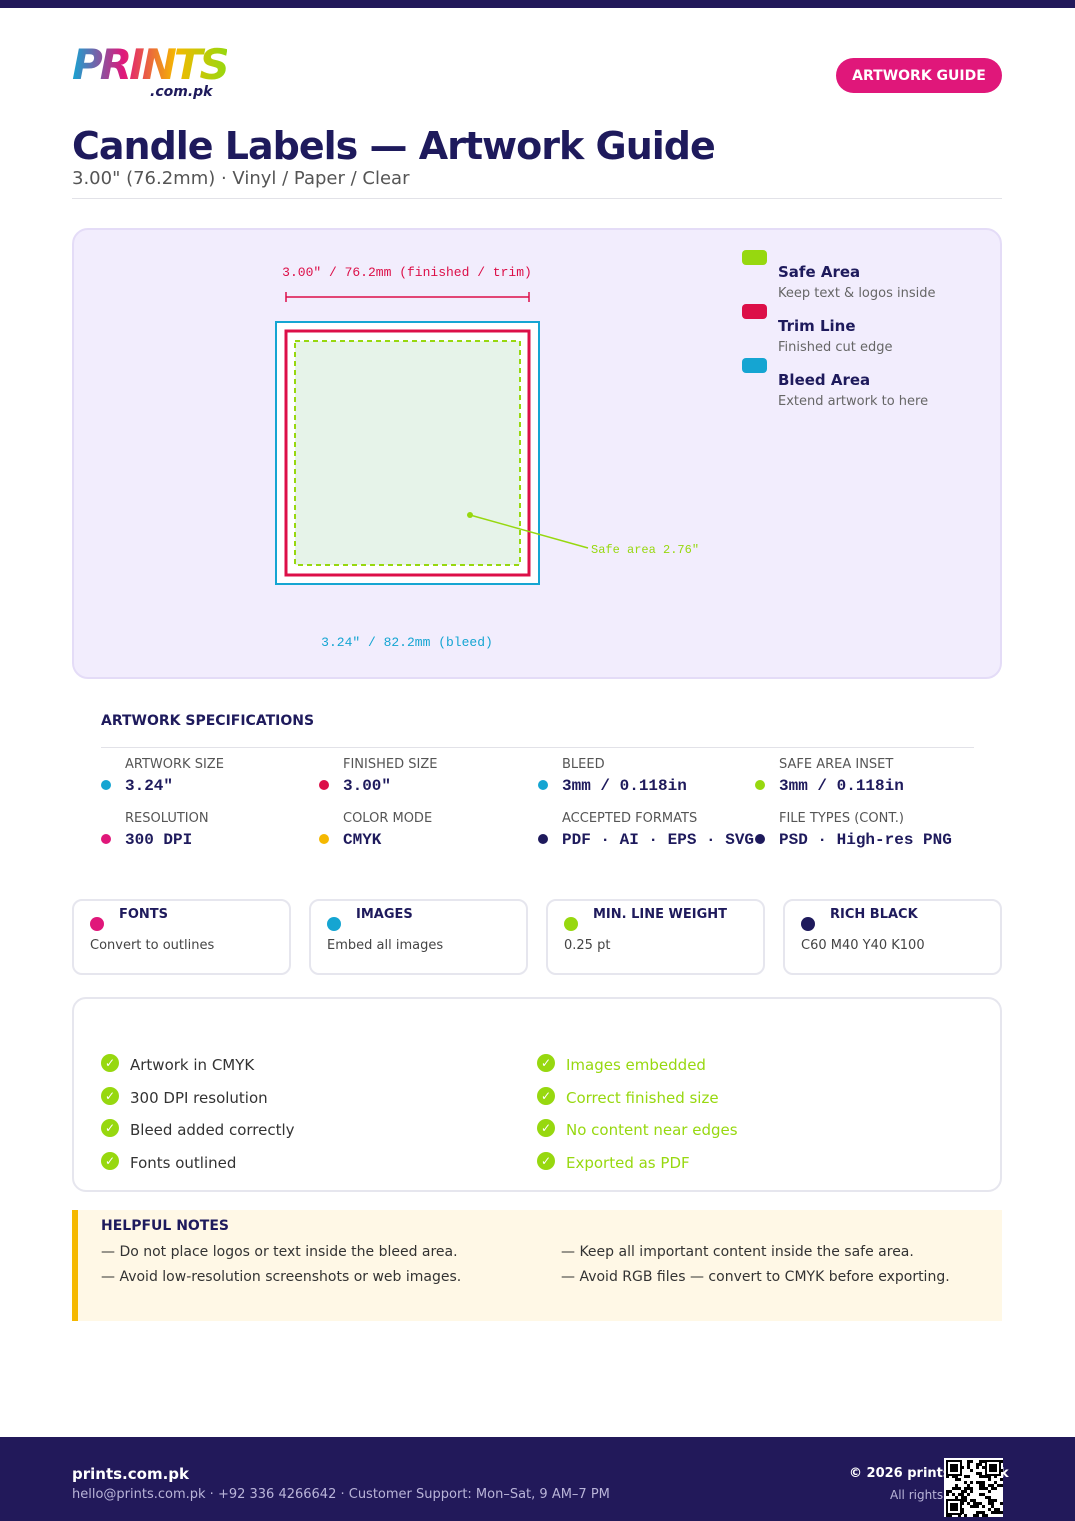 The width and height of the screenshot is (1075, 1521). Describe the element at coordinates (630, 818) in the screenshot. I see `spec-label: ACCEPTED FORMATS` at that location.